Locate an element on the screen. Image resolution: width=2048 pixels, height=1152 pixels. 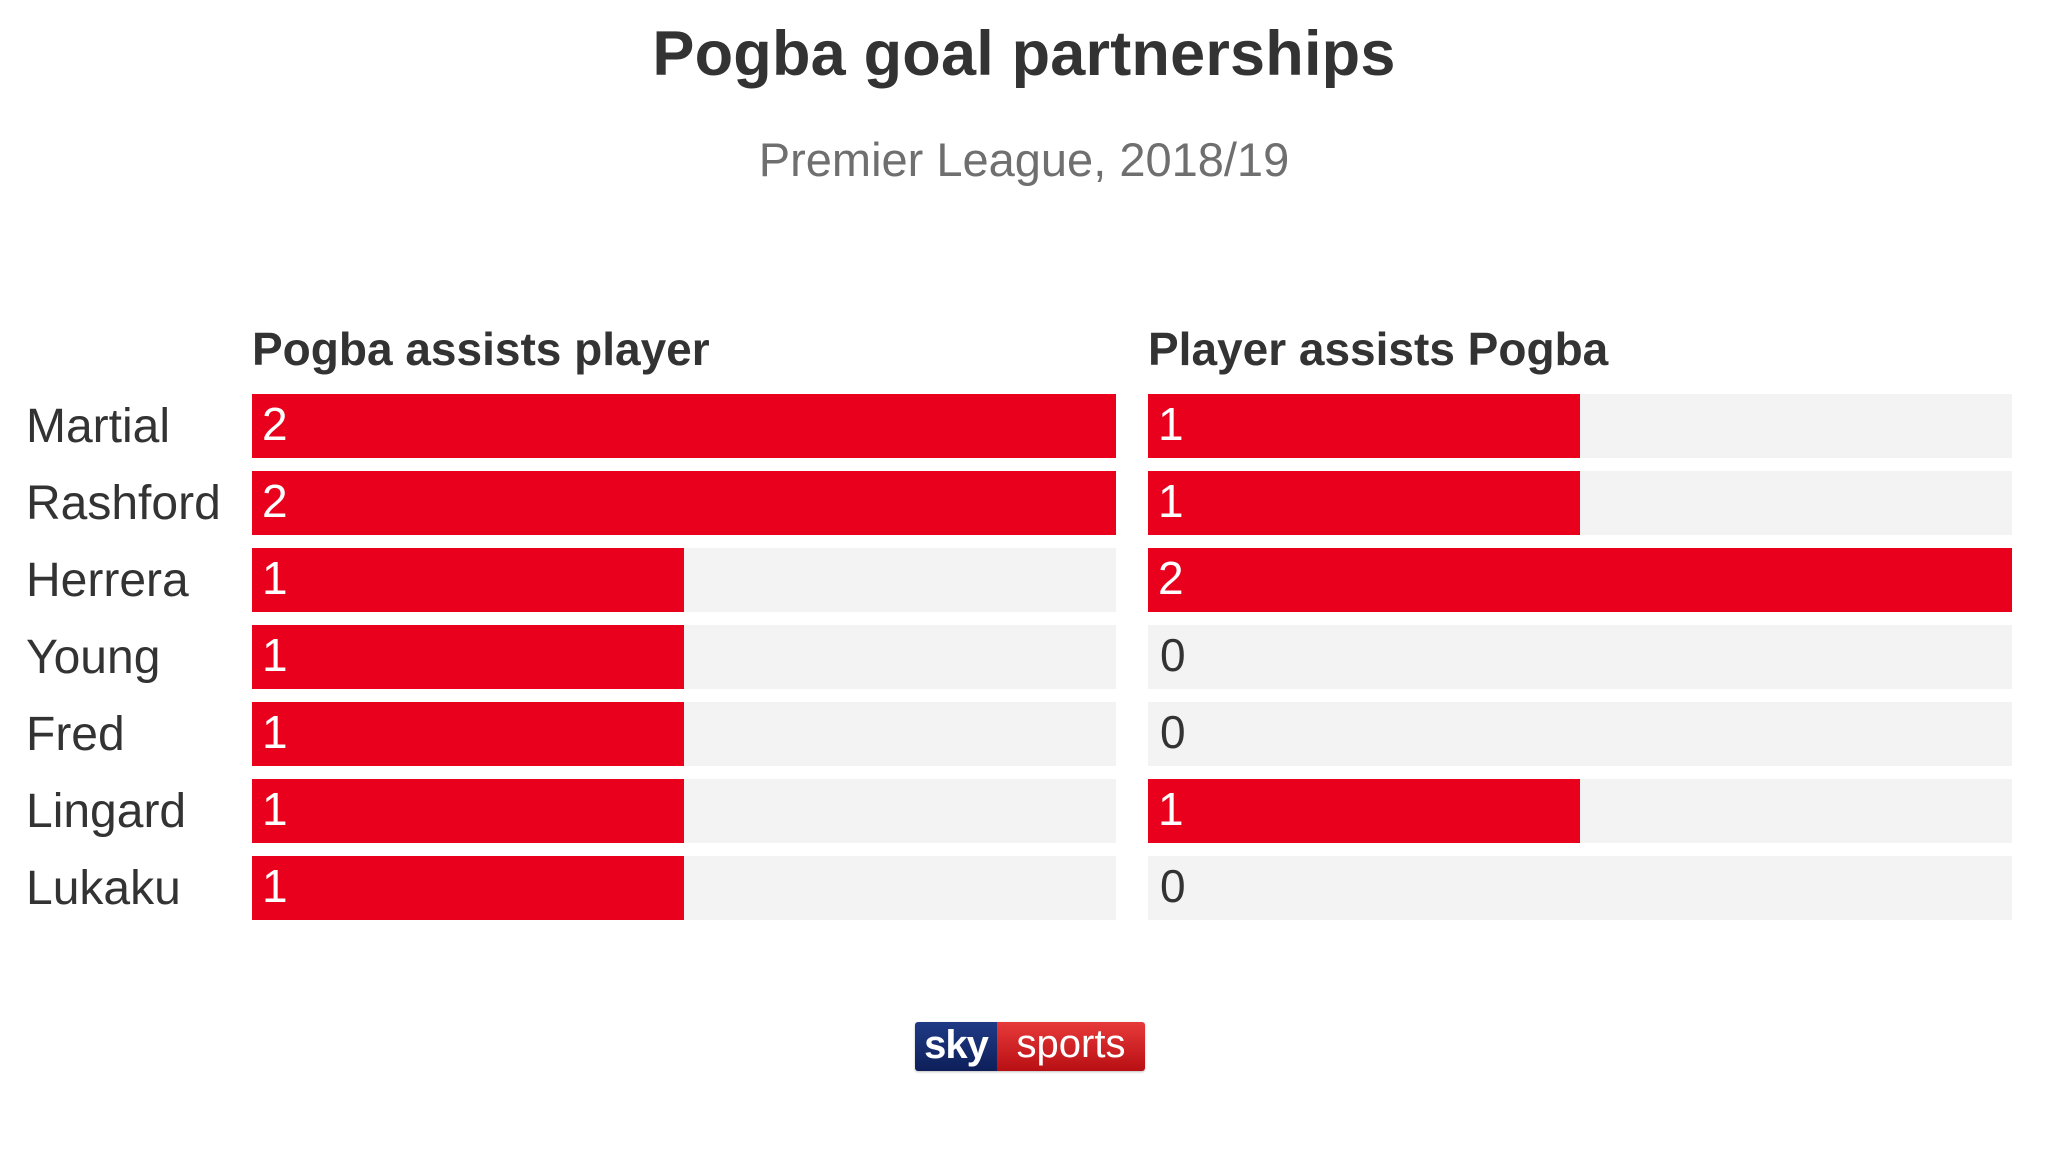
sports-logo-part: sports is located at coordinates (1071, 1046).